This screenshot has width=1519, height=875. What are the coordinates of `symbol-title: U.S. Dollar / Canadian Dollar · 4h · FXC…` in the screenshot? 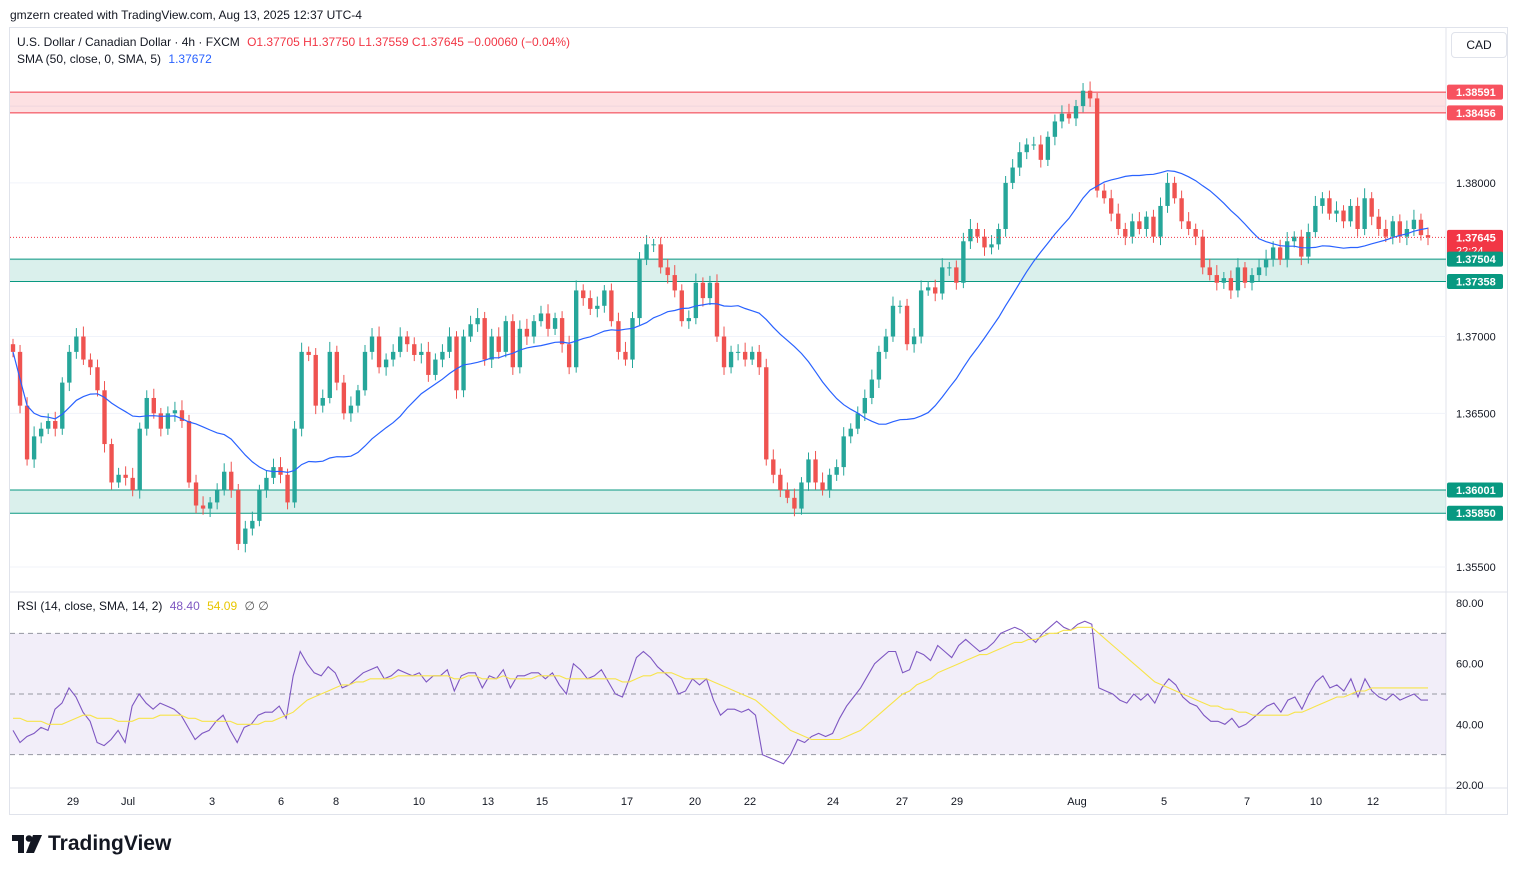 It's located at (128, 42).